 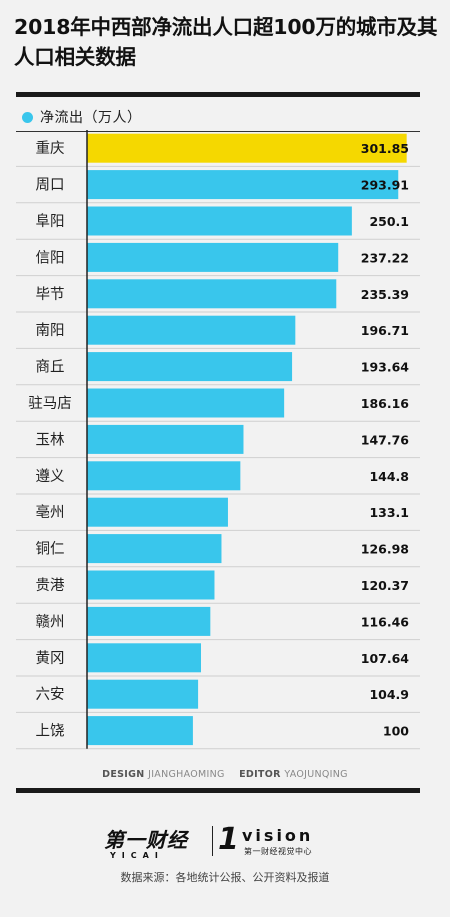 I want to click on value-label: 126.98, so click(x=385, y=549).